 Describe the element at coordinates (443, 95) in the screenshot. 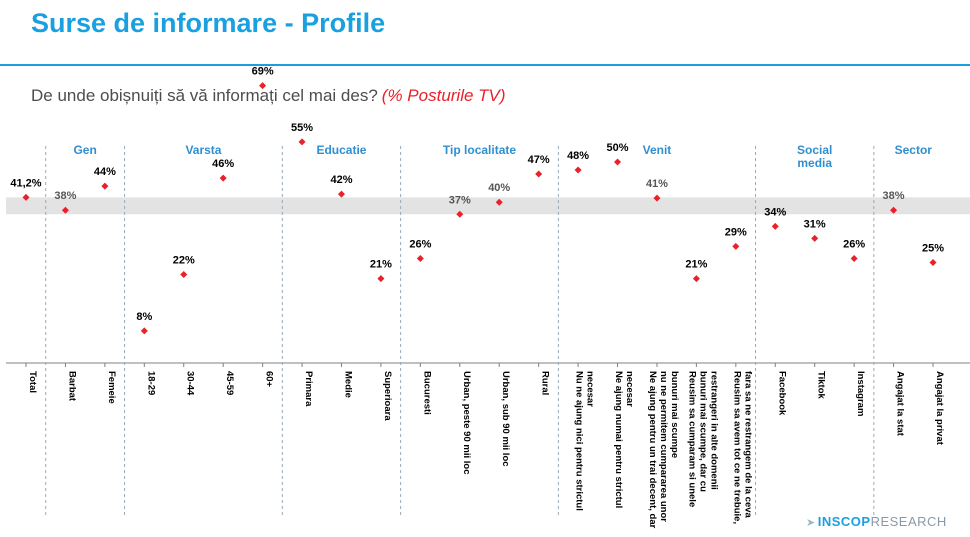

I see `question-note: (% Posturile TV)` at that location.